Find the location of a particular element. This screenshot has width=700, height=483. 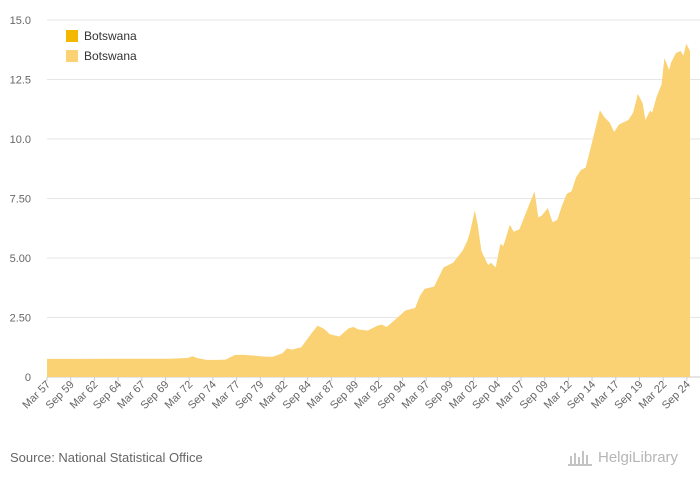

y-tick-label: 15.0 is located at coordinates (20, 21).